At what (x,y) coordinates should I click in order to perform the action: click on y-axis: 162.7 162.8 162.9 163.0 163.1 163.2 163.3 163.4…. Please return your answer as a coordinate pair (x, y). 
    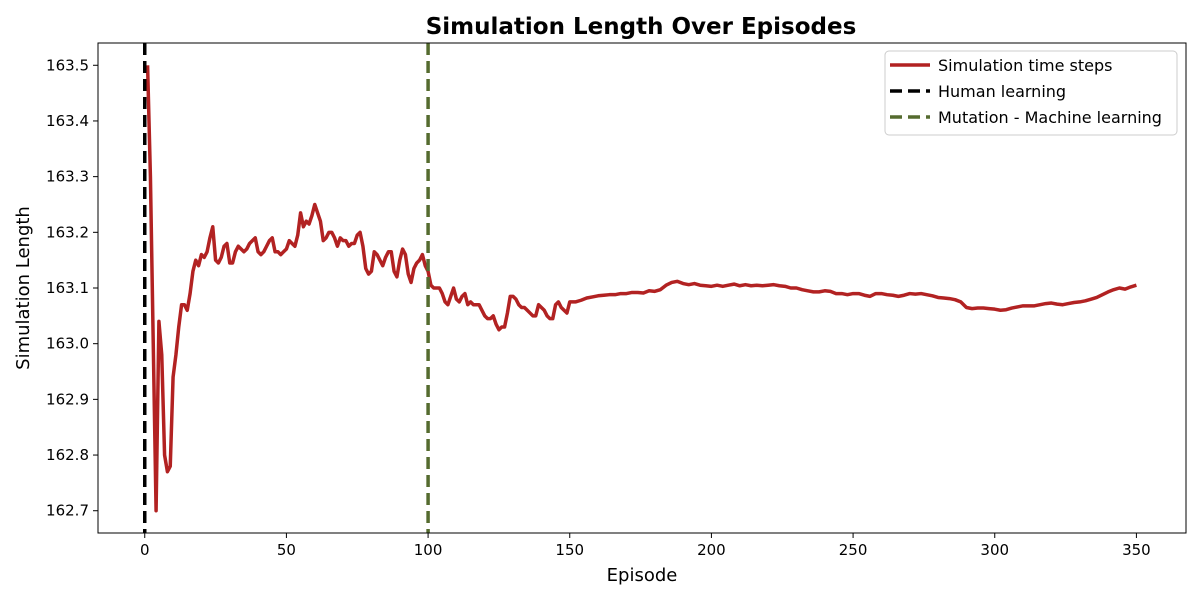
    Looking at the image, I should click on (72, 288).